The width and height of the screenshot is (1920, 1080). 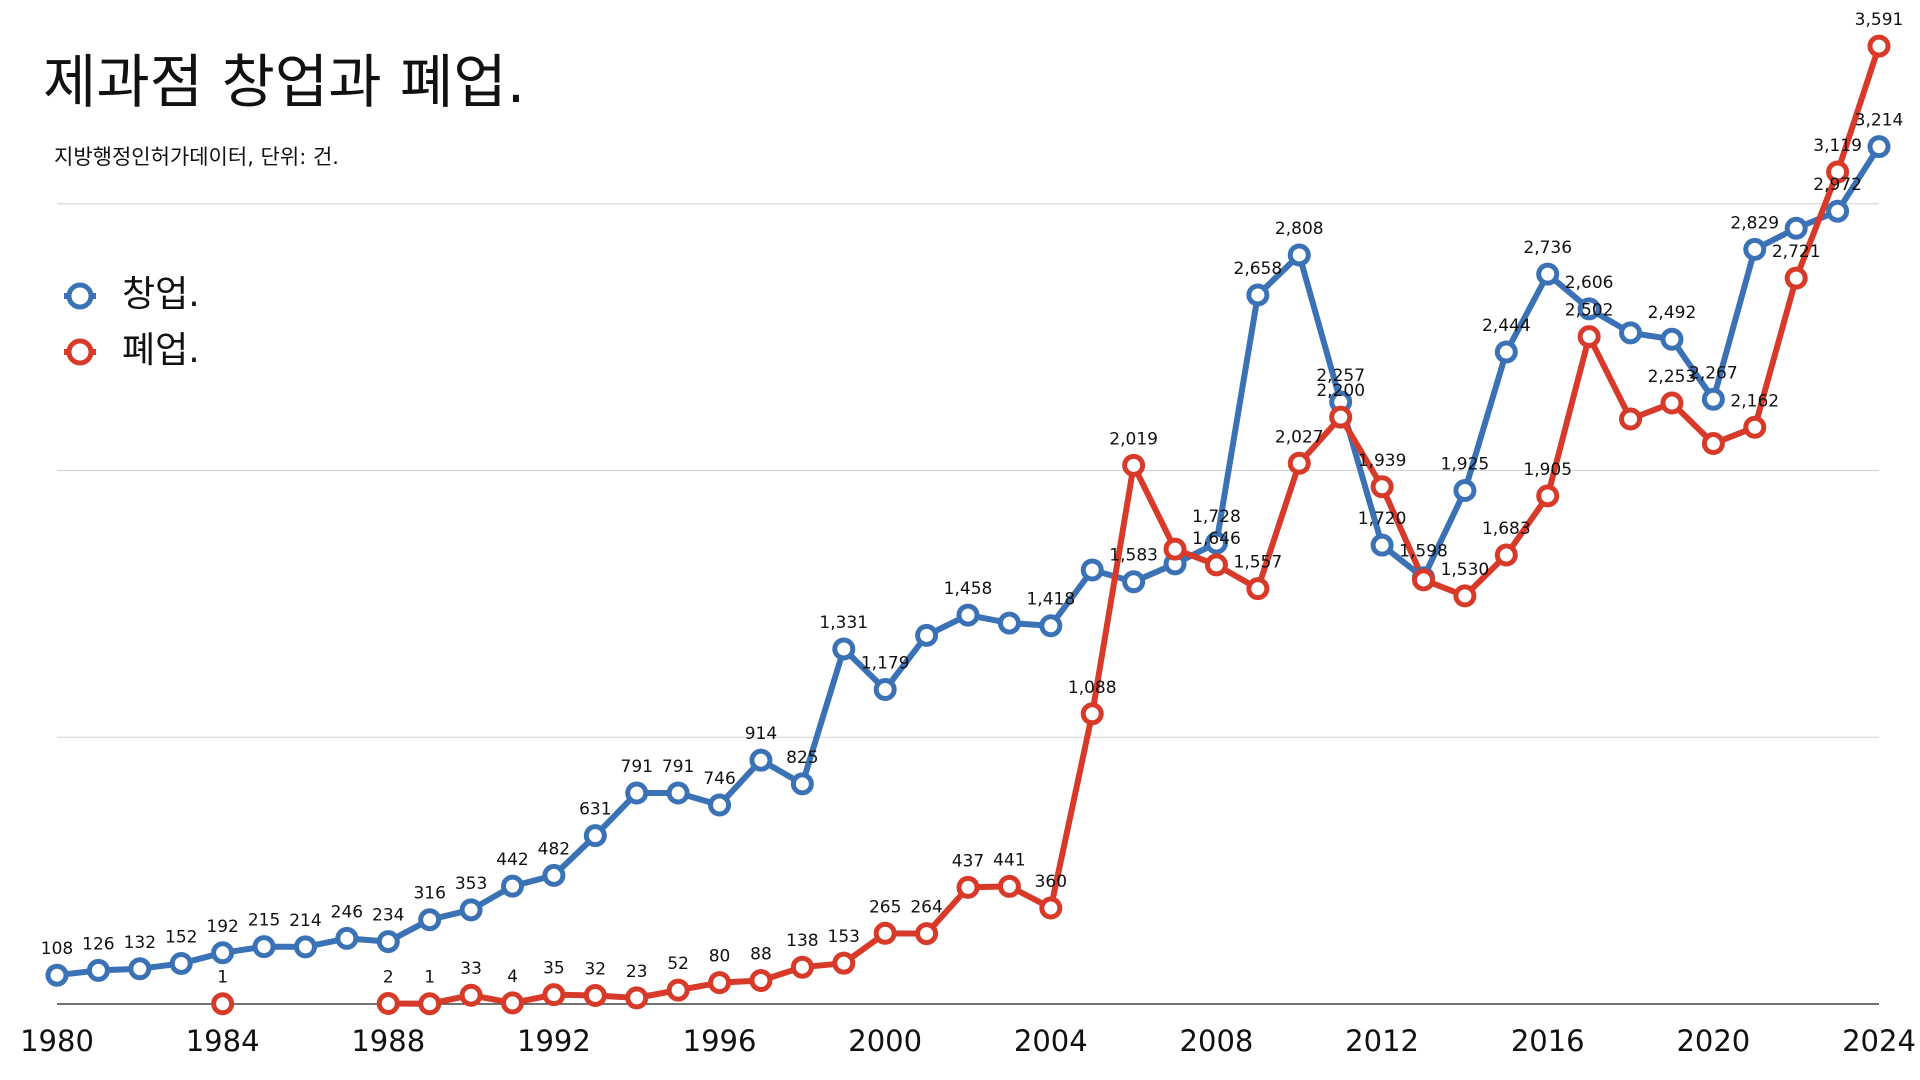 I want to click on data-label: 316, so click(x=429, y=894).